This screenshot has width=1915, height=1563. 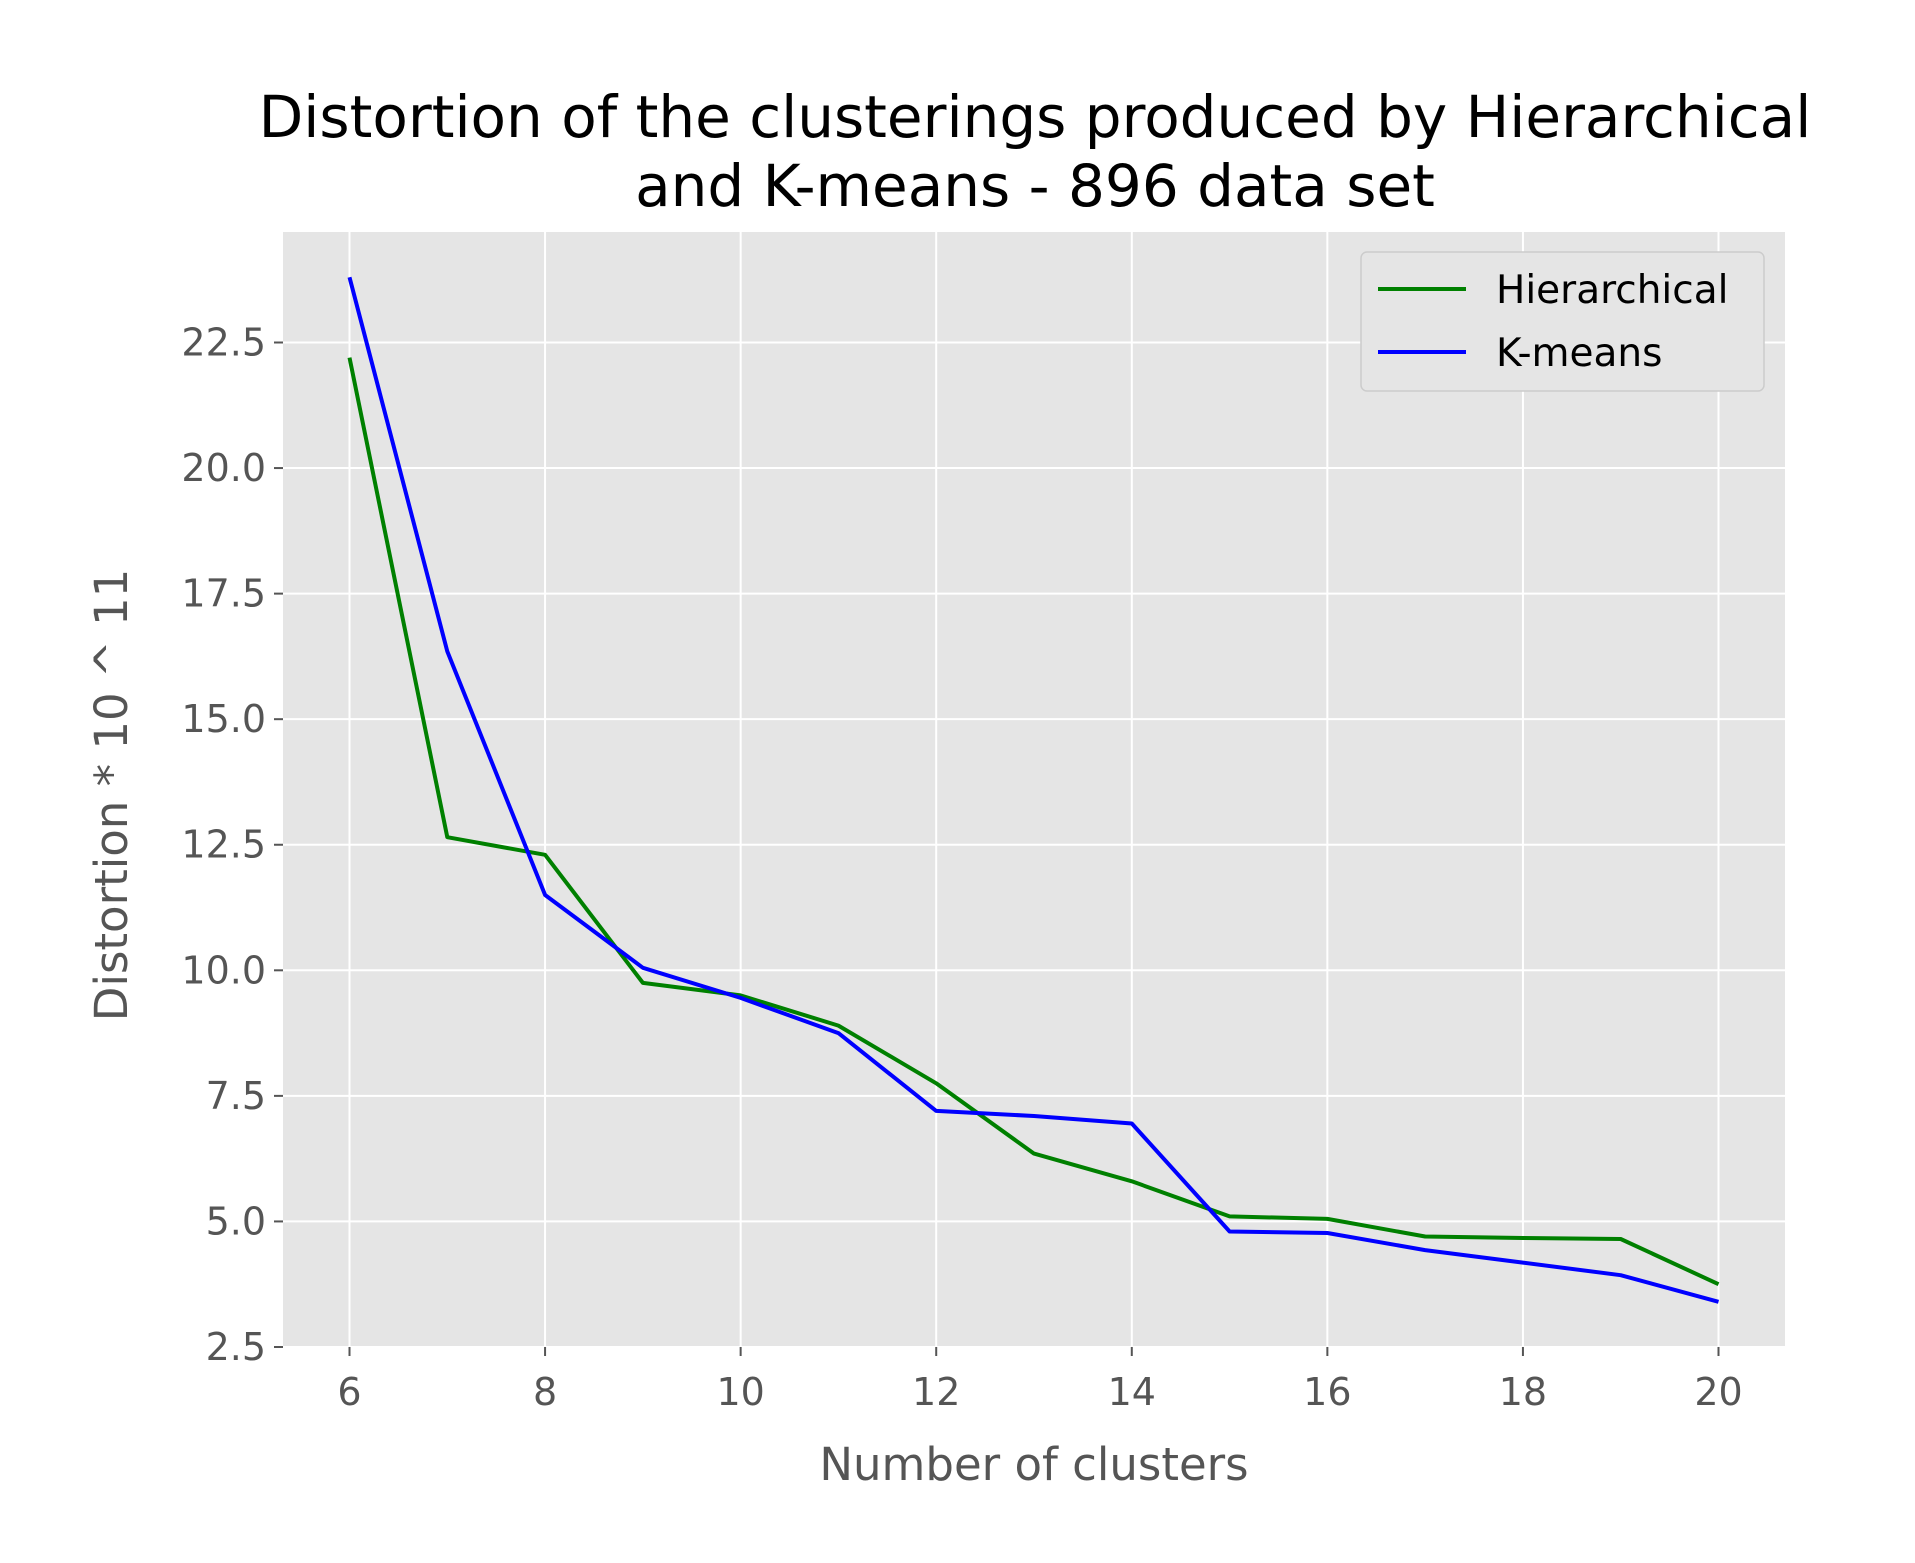 What do you see at coordinates (223, 845) in the screenshot?
I see `y-tick-label: 12.5` at bounding box center [223, 845].